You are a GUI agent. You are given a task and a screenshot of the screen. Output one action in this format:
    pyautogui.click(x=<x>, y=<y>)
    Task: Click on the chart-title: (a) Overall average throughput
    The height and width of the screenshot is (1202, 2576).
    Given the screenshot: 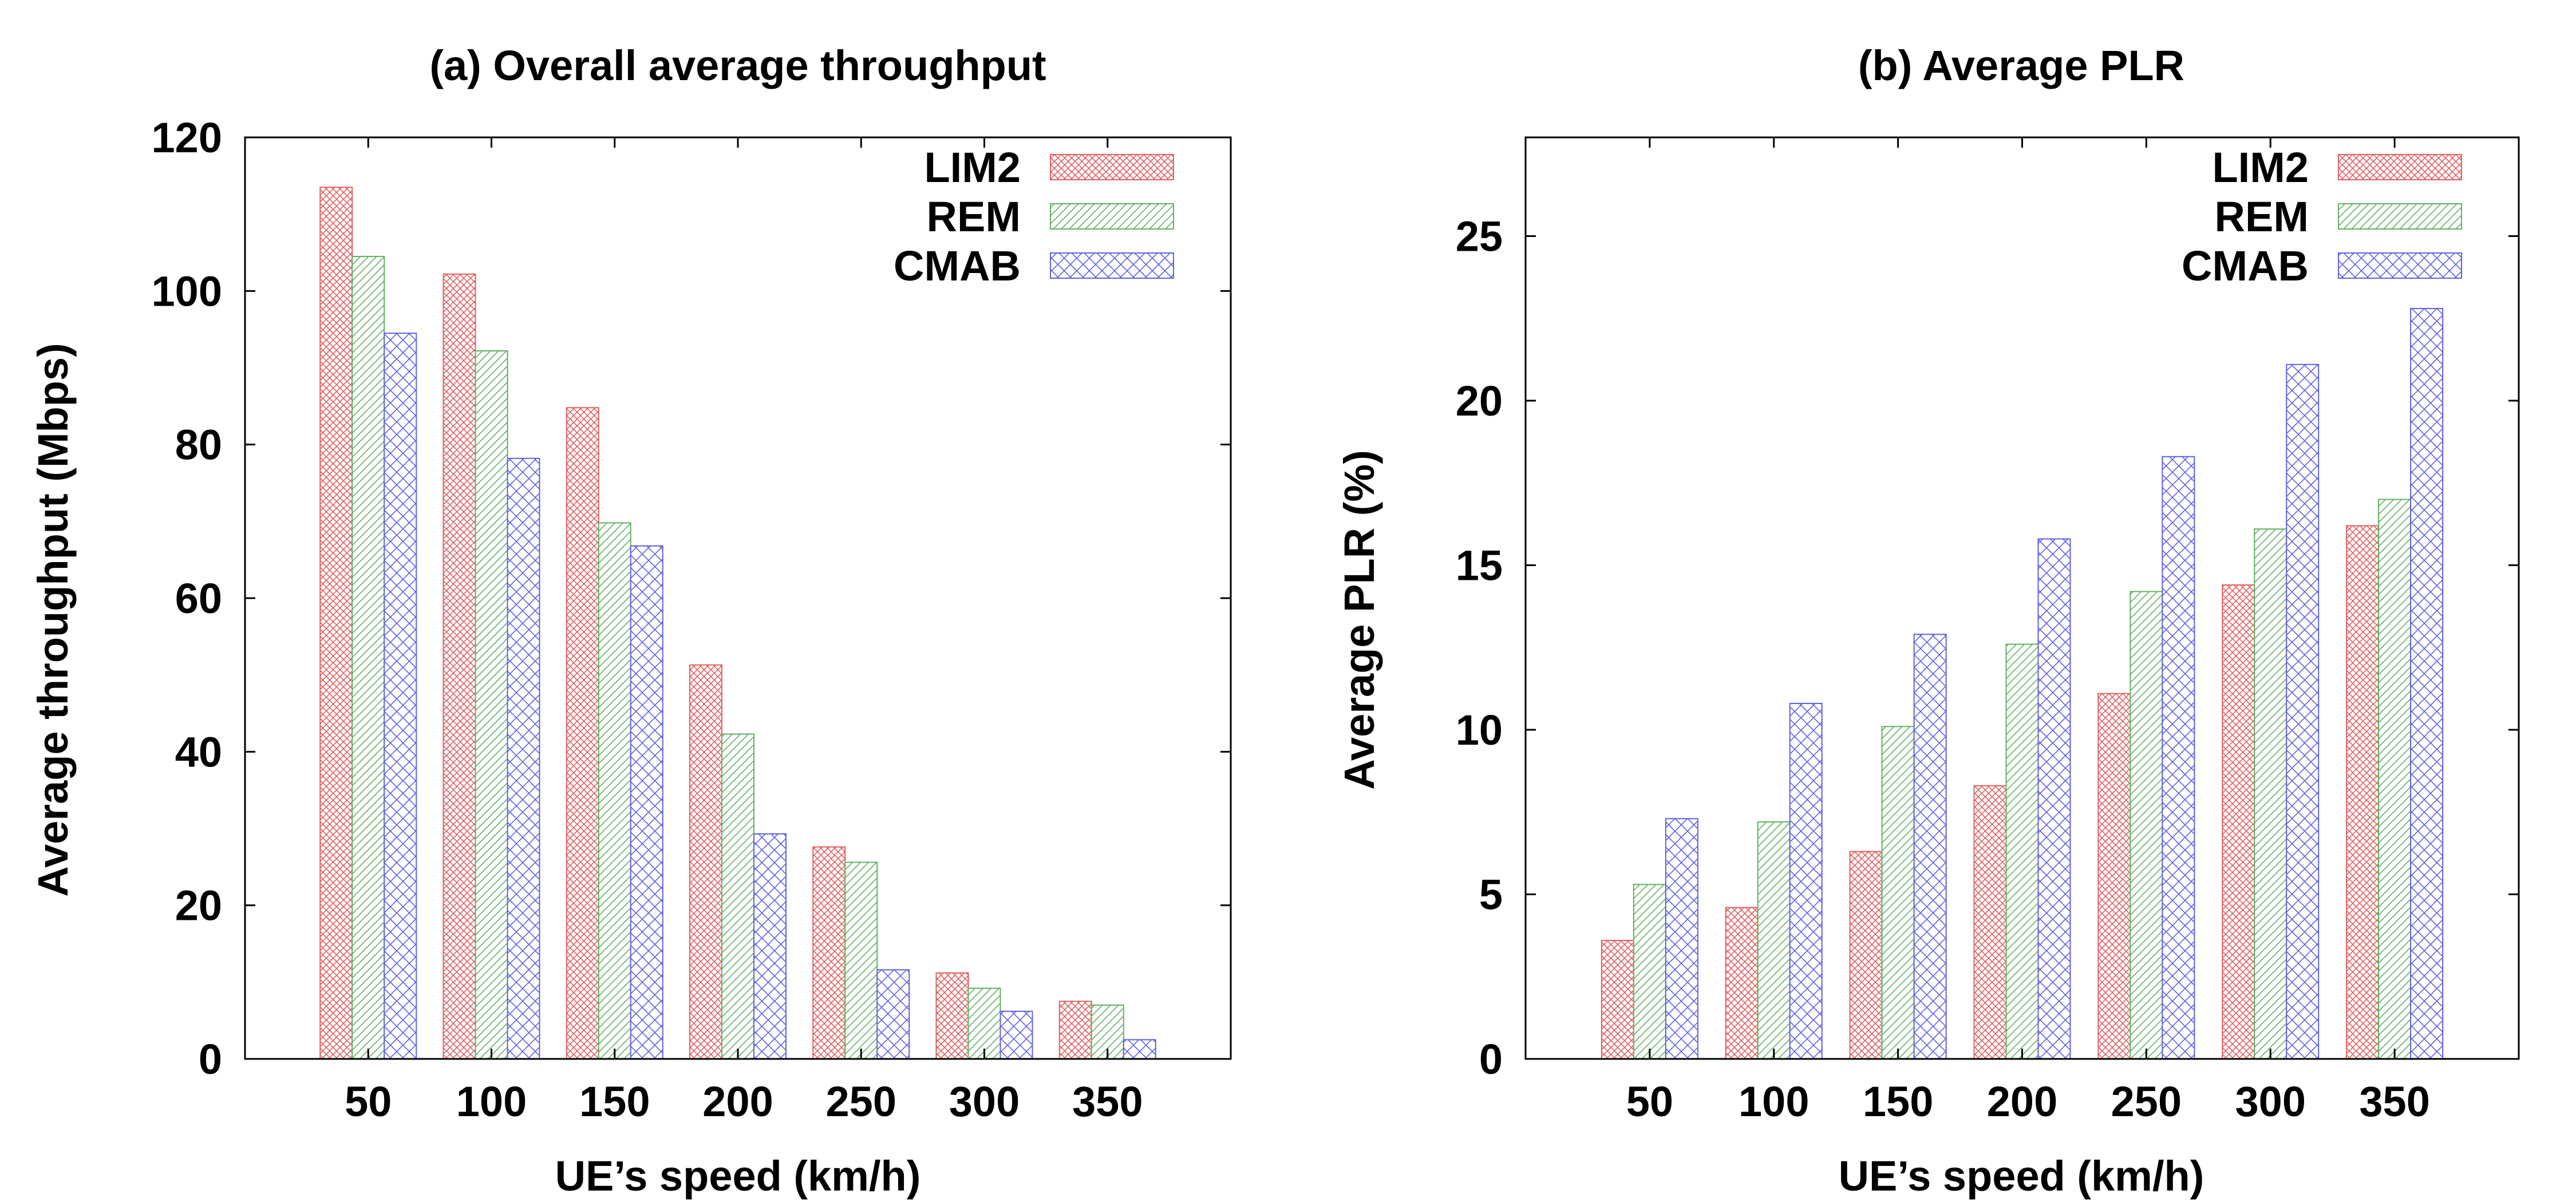 What is the action you would take?
    pyautogui.click(x=737, y=65)
    